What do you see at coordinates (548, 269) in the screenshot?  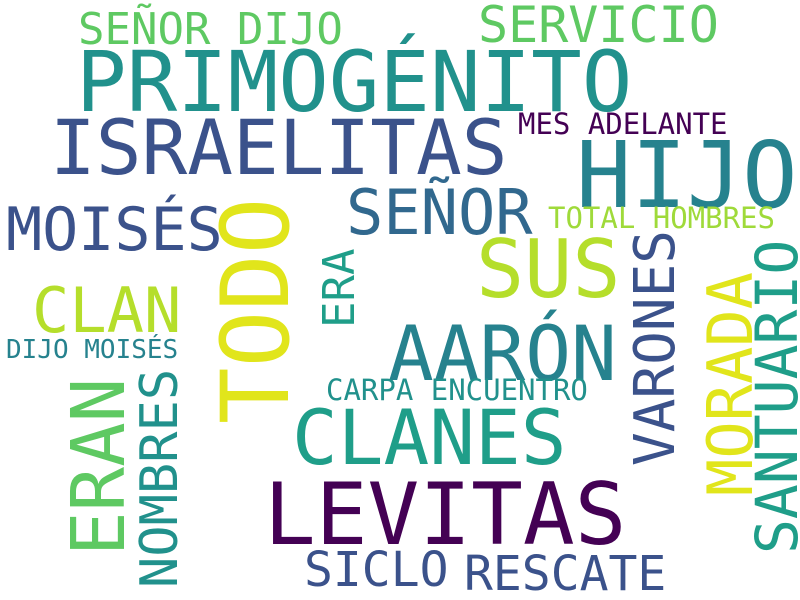 I see `word-sus: SUS` at bounding box center [548, 269].